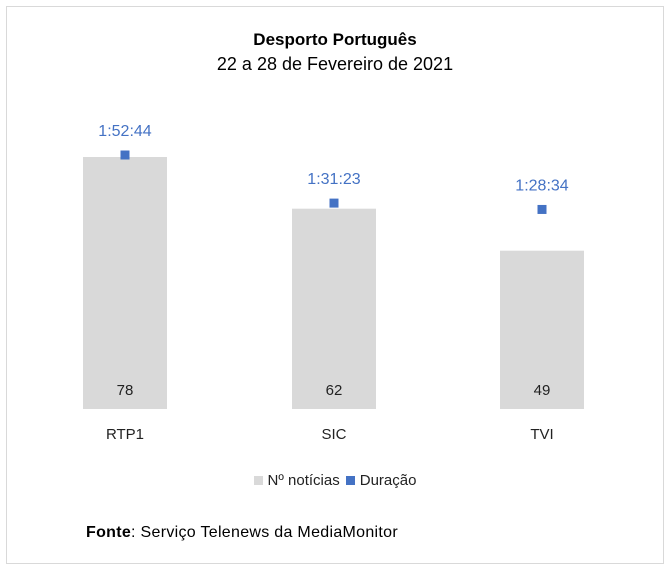 The height and width of the screenshot is (570, 670). I want to click on source-note: Fonte: Serviço Telenews da MediaMonitor, so click(242, 533).